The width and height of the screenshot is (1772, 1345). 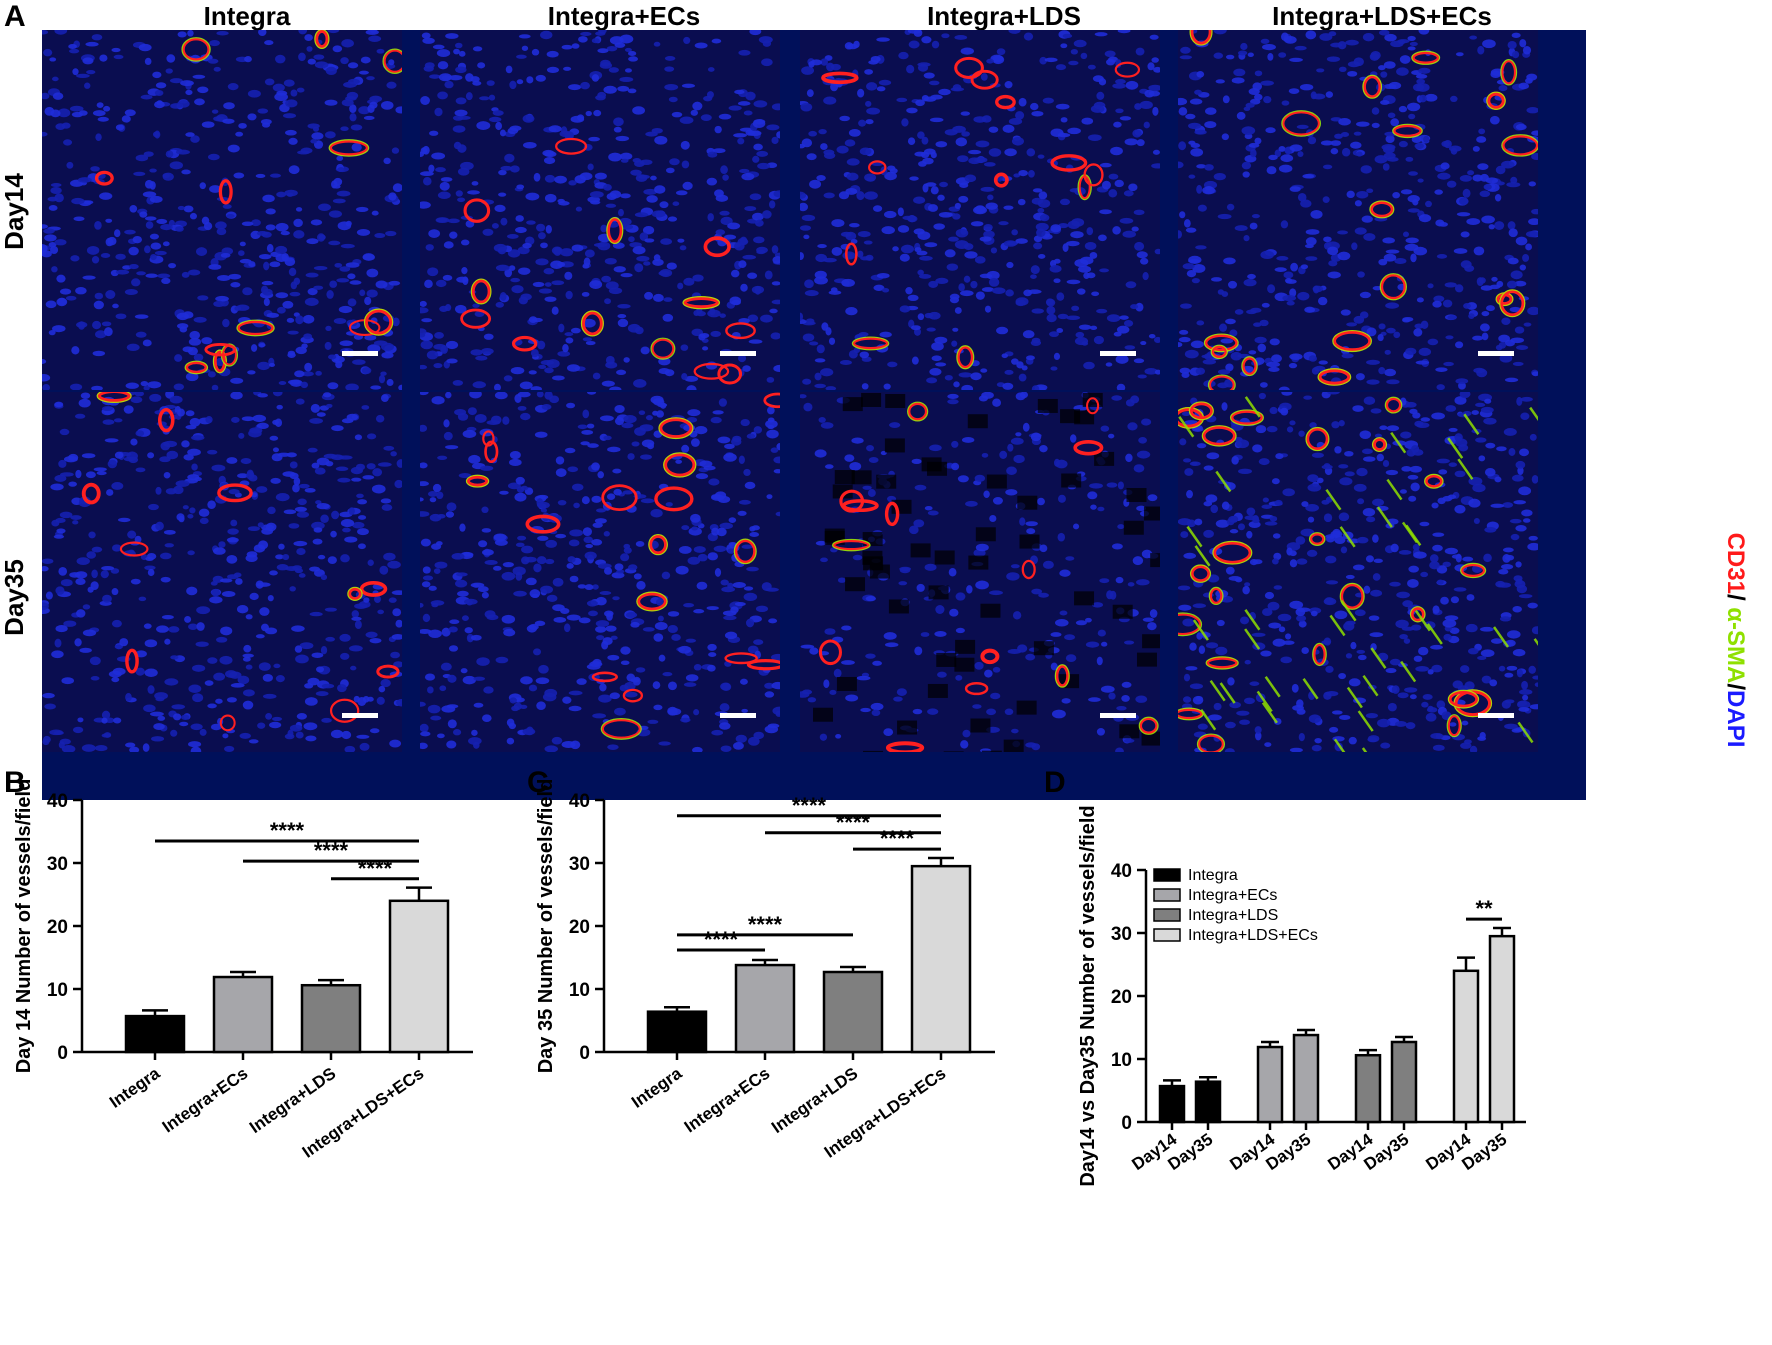 I want to click on chart-c-y-tick-label: 30, so click(x=579, y=864).